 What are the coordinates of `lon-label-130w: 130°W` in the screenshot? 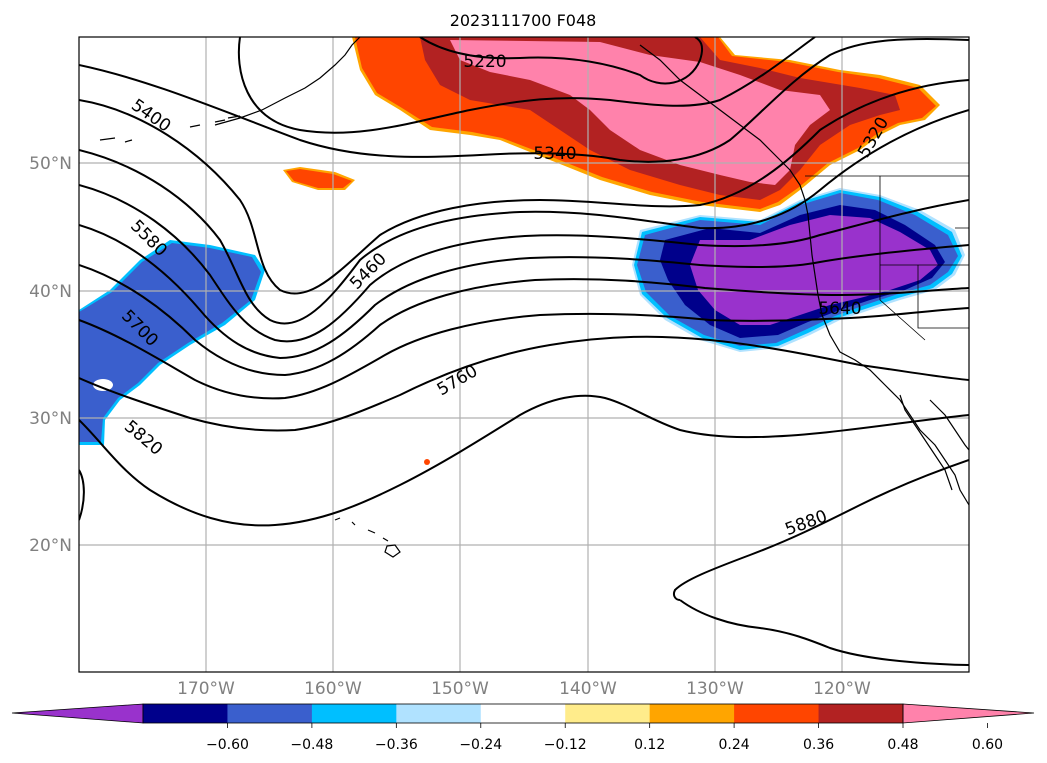 It's located at (715, 689).